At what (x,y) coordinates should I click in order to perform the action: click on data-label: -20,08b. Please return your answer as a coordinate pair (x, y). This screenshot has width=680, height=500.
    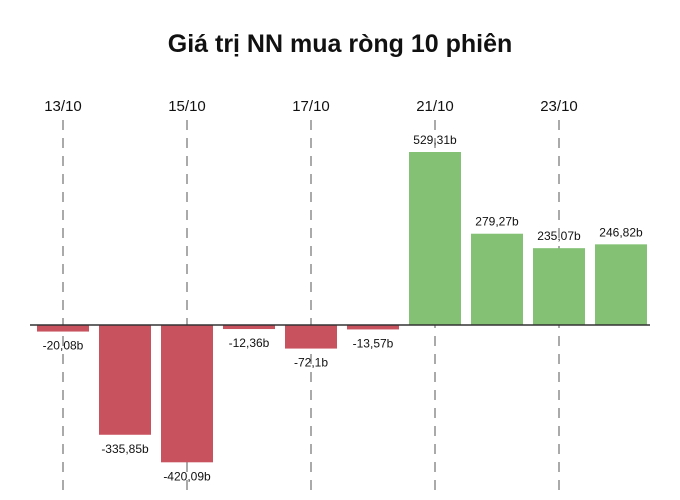
    Looking at the image, I should click on (63, 346).